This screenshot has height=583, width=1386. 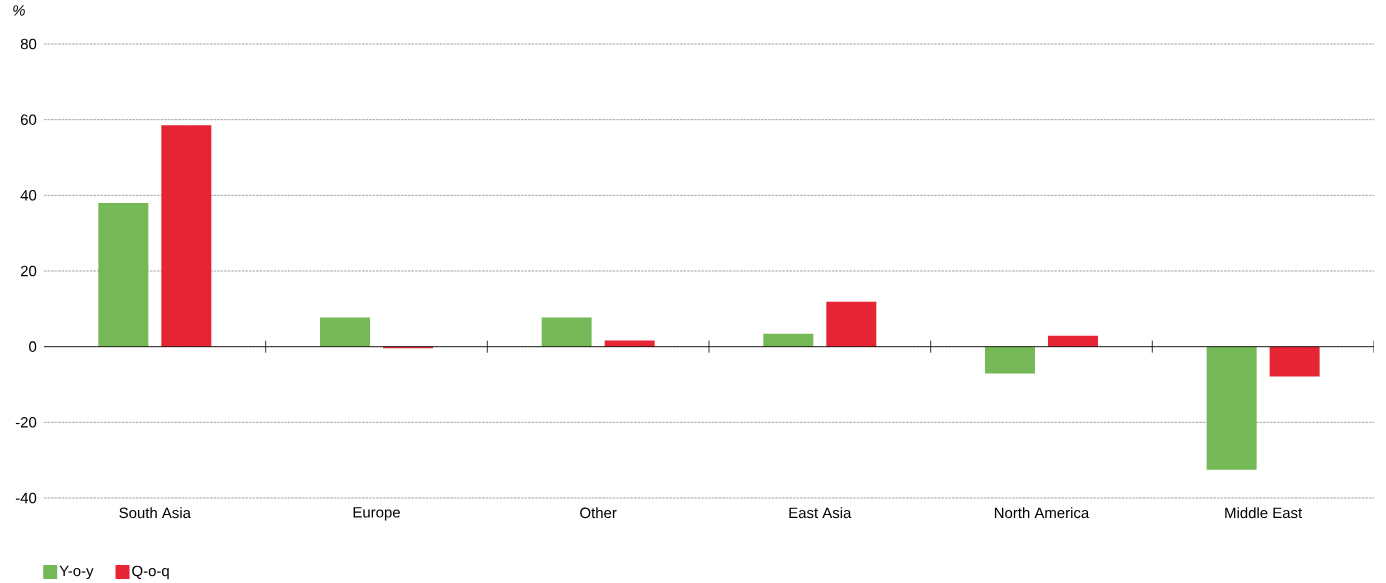 I want to click on y-tick-label: -40, so click(x=26, y=498).